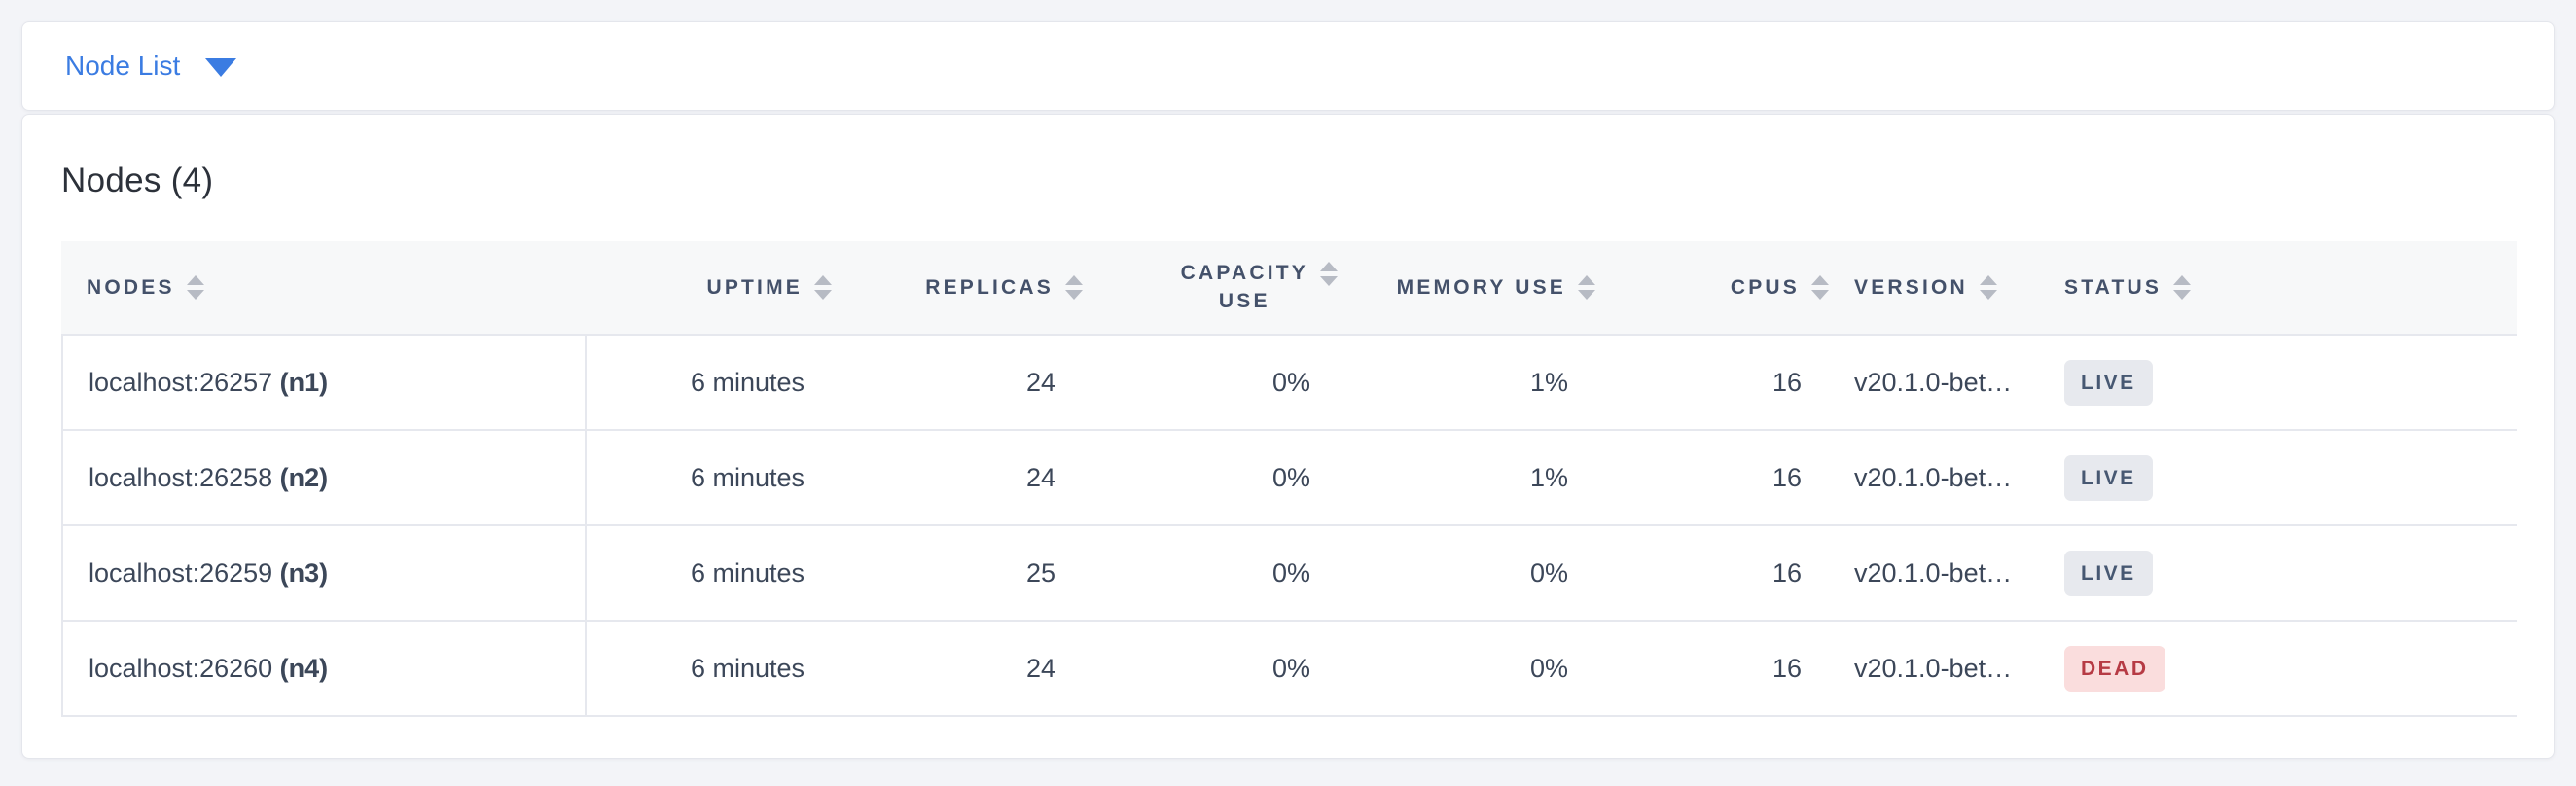 The width and height of the screenshot is (2576, 786). I want to click on column-header-memory-use: MEMORY USE, so click(1480, 288).